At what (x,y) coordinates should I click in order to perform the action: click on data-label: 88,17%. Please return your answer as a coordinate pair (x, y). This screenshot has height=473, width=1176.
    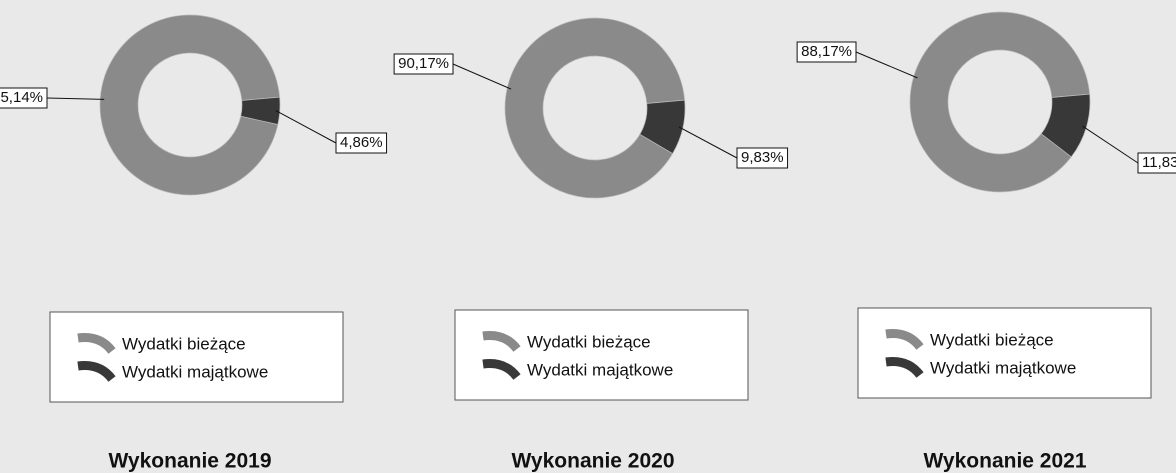
    Looking at the image, I should click on (826, 51).